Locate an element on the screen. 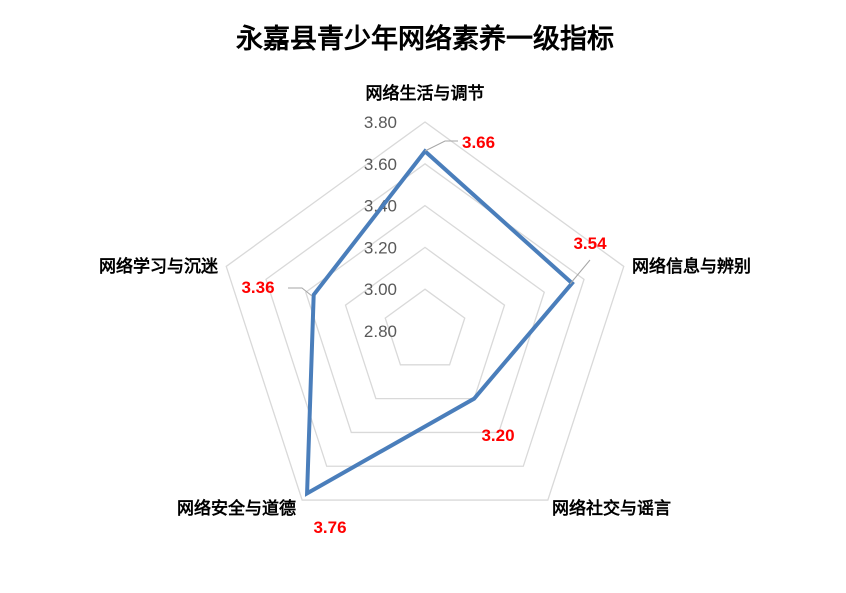 The width and height of the screenshot is (846, 593). tick-label: 3.00 is located at coordinates (380, 289).